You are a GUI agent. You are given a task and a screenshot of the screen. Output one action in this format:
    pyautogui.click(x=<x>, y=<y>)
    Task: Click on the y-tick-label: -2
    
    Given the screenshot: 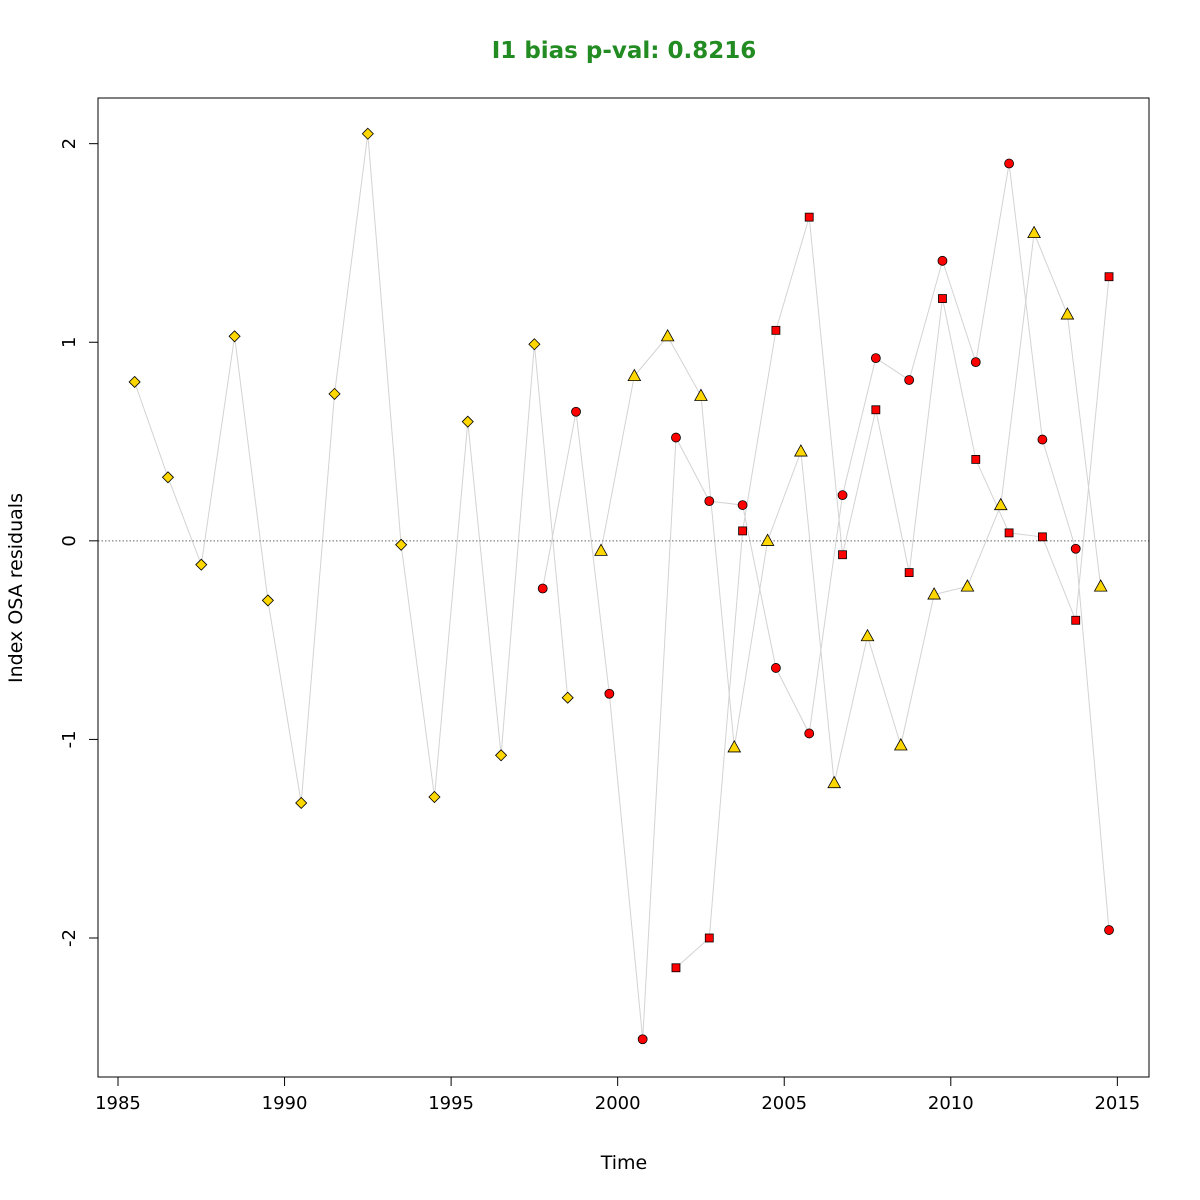 What is the action you would take?
    pyautogui.click(x=69, y=938)
    